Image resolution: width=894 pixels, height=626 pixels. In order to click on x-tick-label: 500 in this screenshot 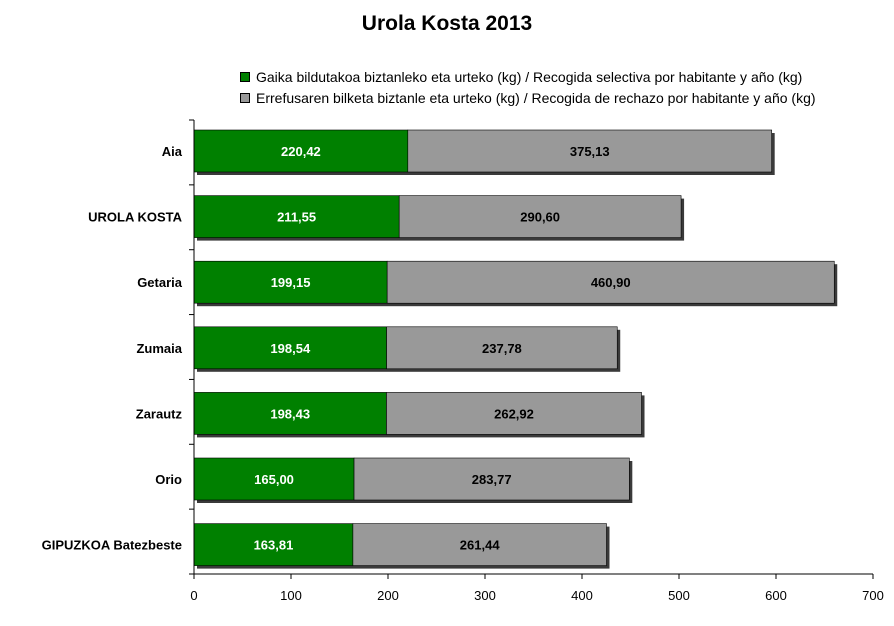, I will do `click(679, 595)`.